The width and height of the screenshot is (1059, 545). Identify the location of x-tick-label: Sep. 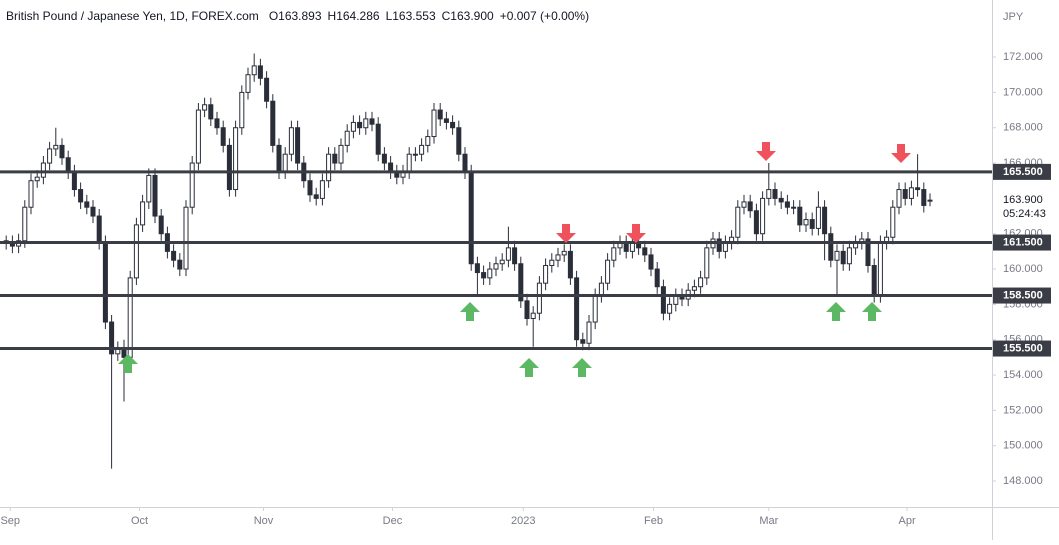
(10, 521).